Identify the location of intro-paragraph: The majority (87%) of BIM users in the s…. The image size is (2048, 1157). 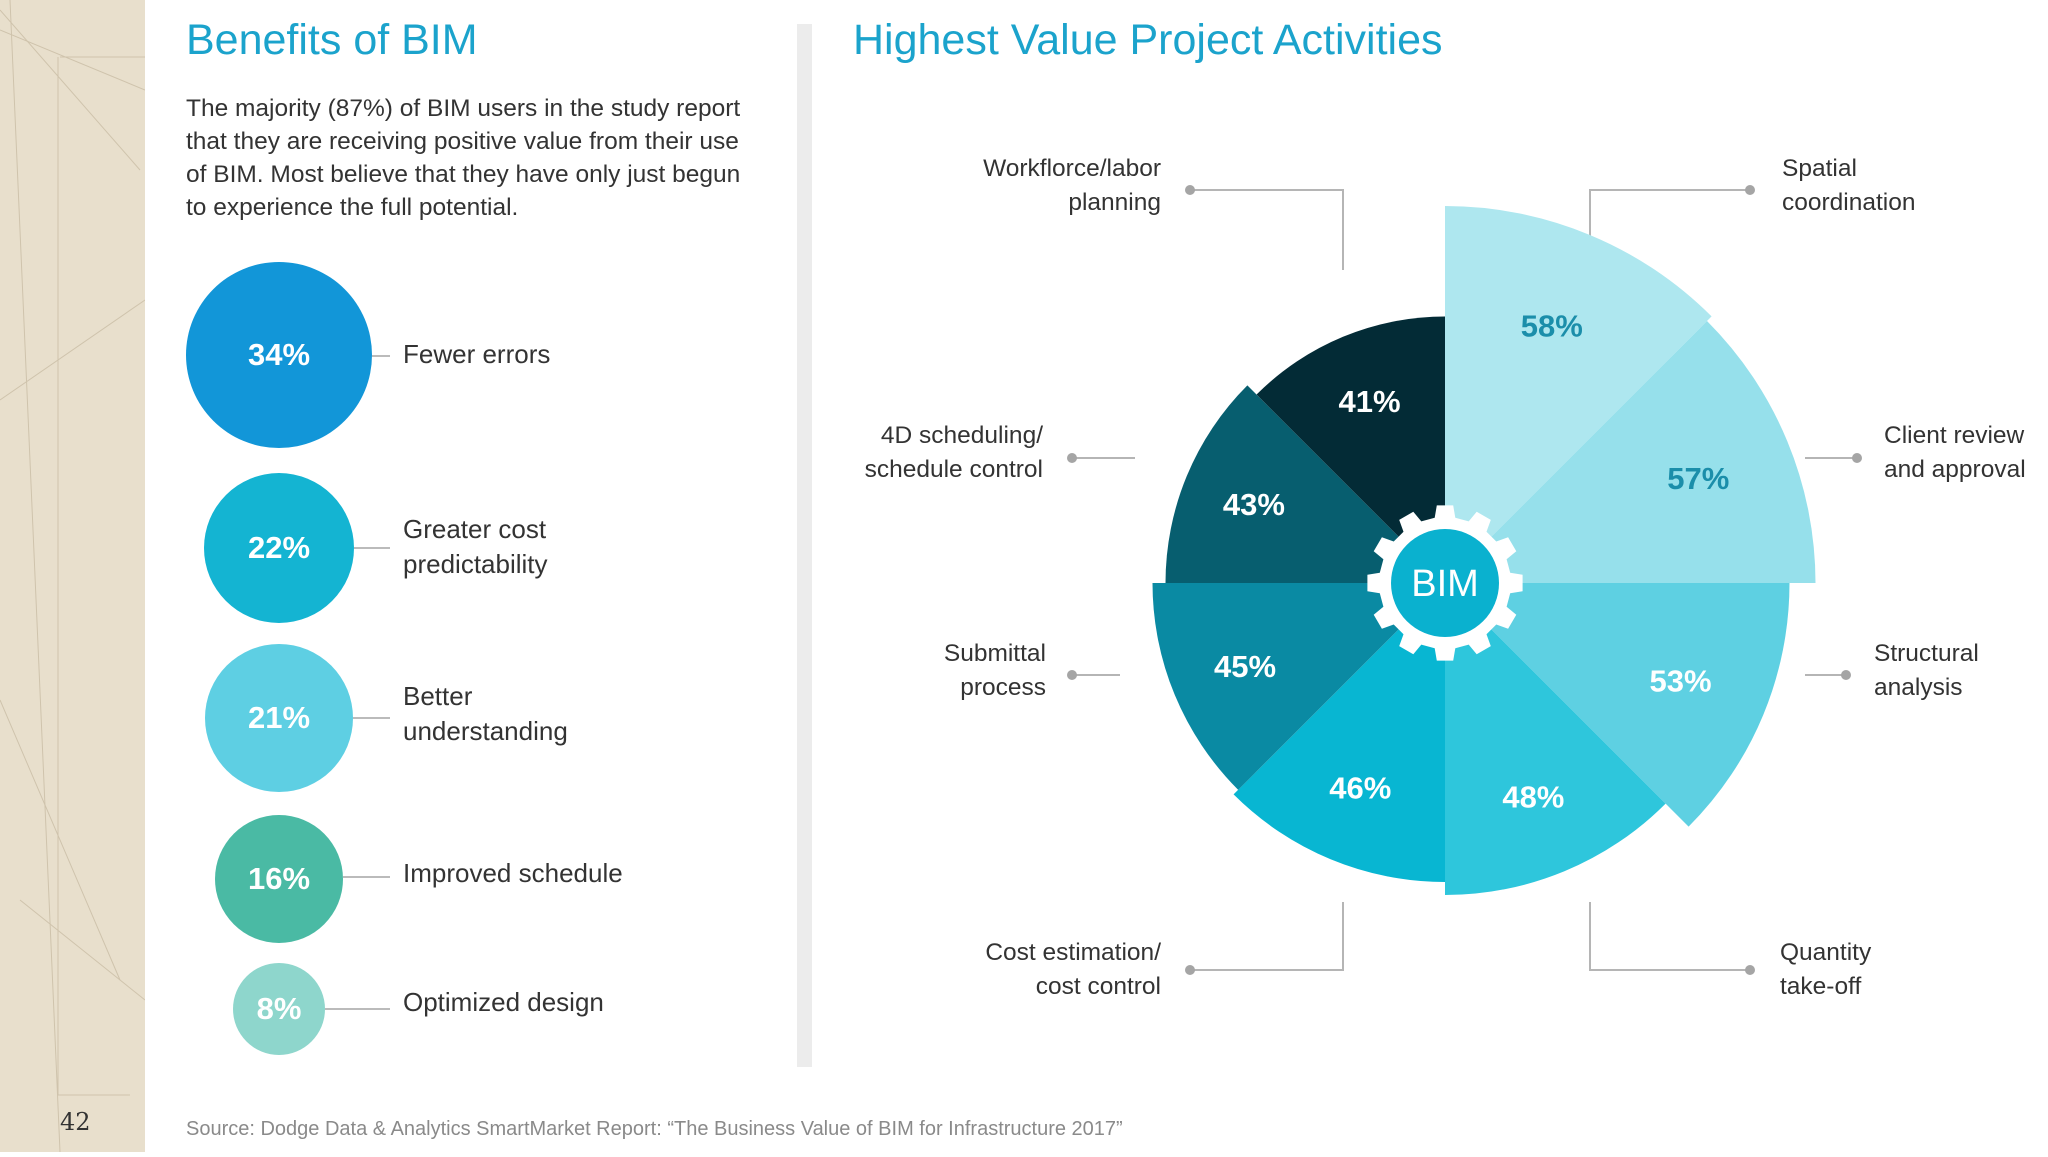
(463, 158).